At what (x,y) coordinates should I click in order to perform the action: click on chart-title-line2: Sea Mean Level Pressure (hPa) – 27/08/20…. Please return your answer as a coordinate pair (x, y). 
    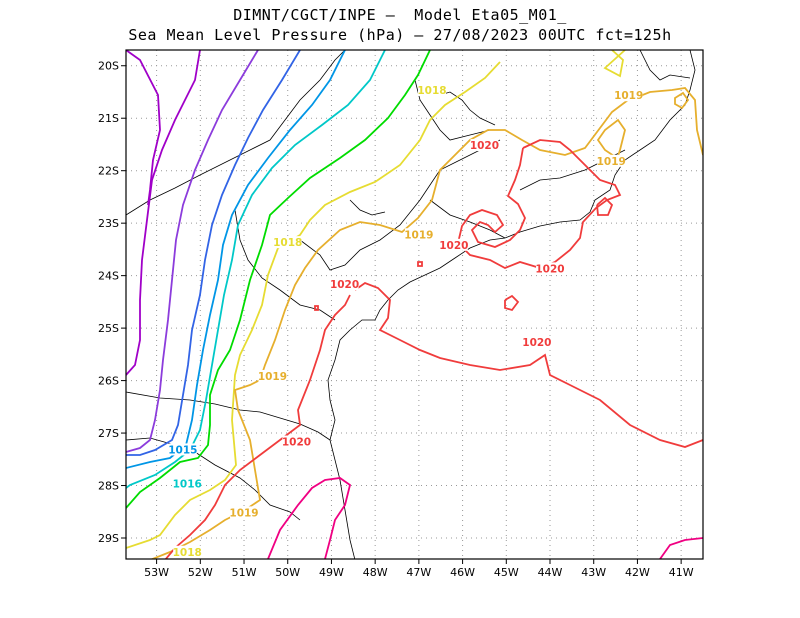
    Looking at the image, I should click on (400, 35).